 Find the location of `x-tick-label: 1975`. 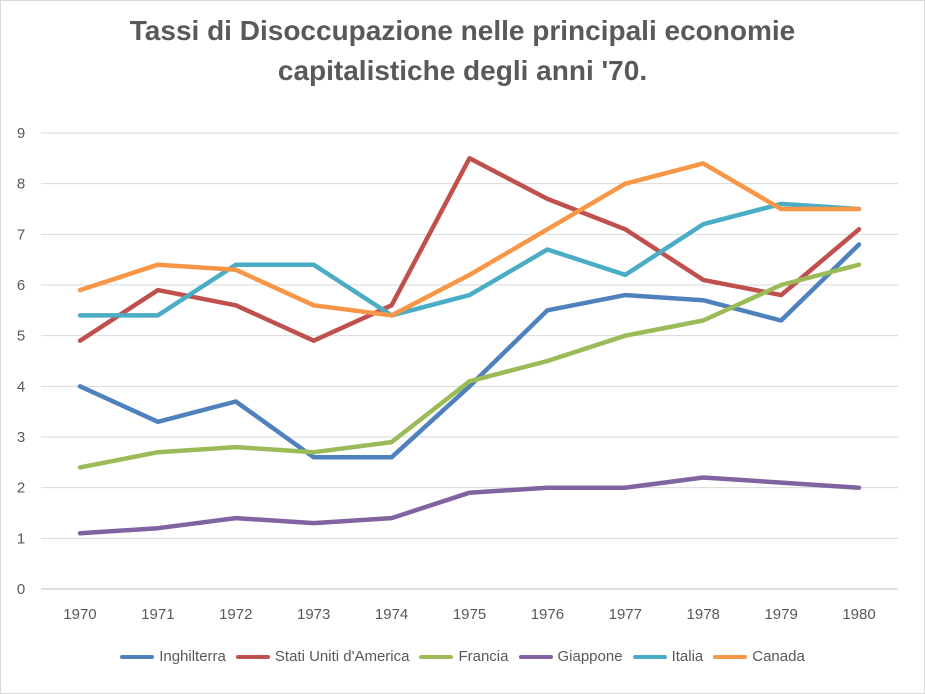

x-tick-label: 1975 is located at coordinates (469, 614).